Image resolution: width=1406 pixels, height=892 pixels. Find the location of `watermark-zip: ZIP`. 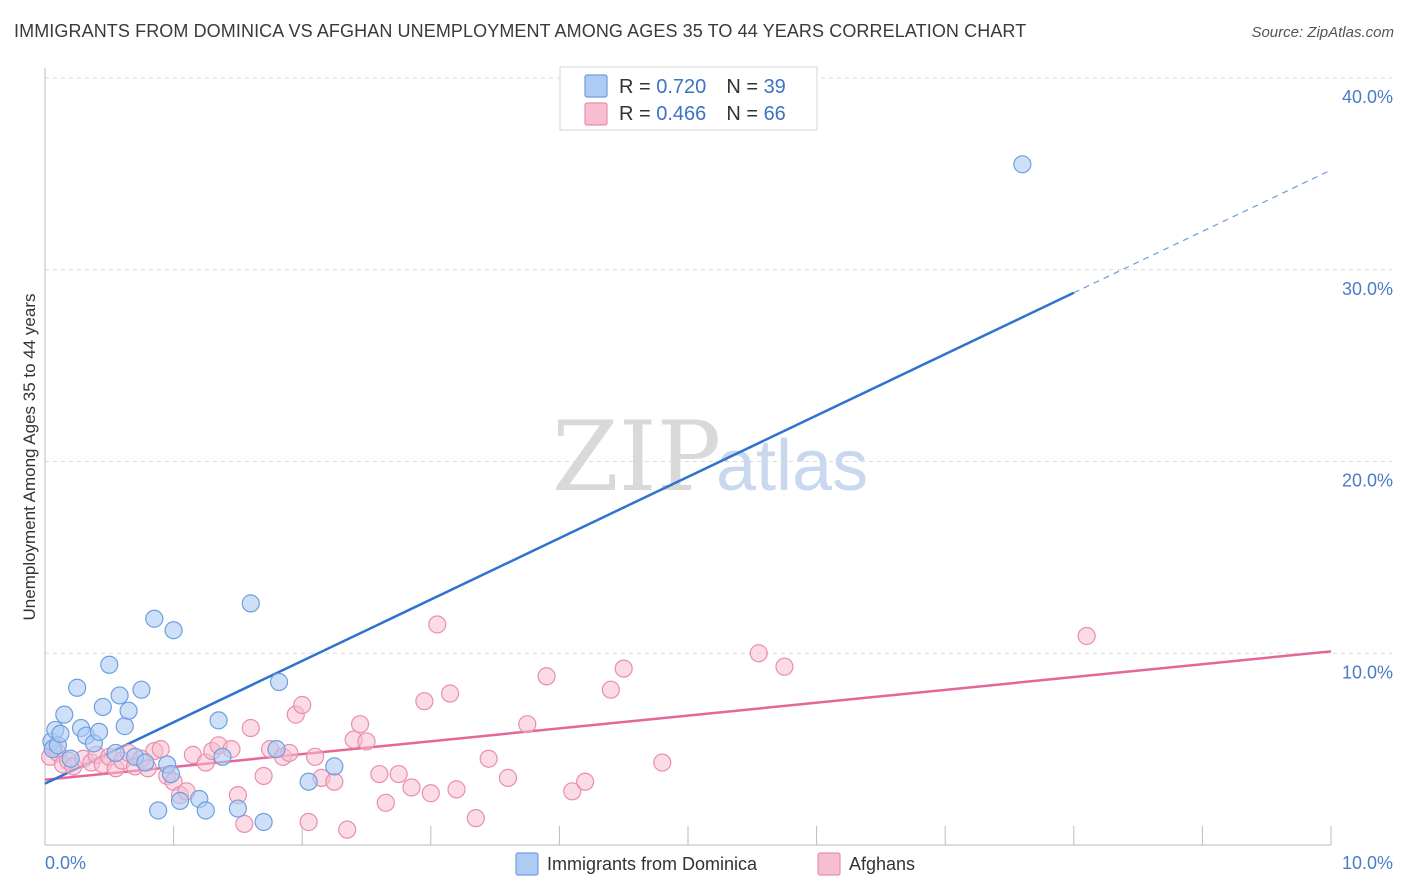

watermark-zip: ZIP is located at coordinates (636, 457).